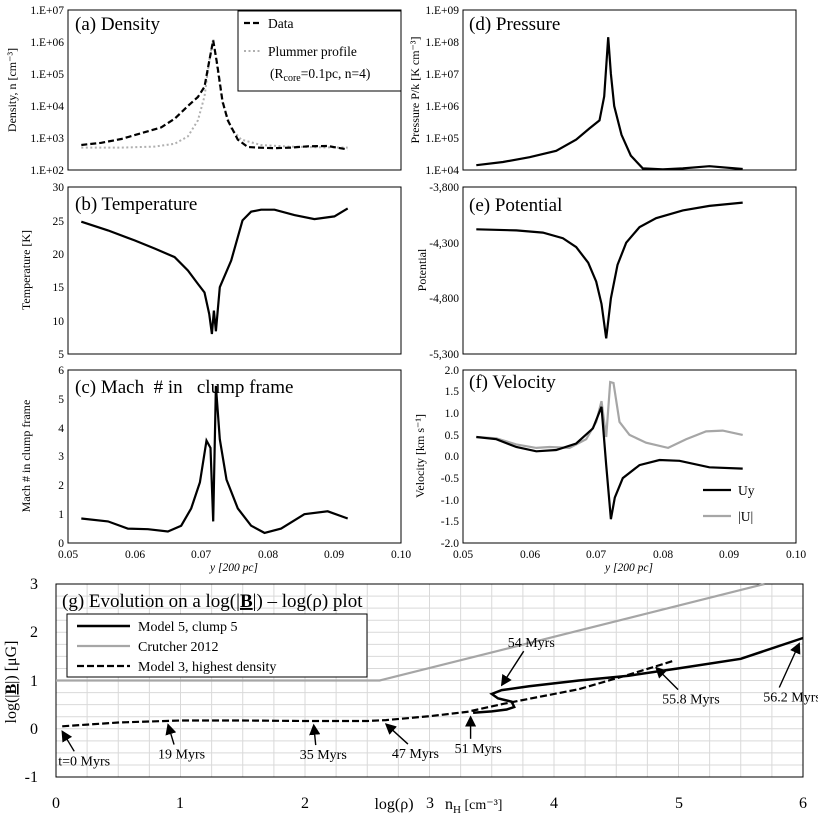 This screenshot has height=818, width=818. Describe the element at coordinates (181, 755) in the screenshot. I see `evolution-annotation-label: 19 Myrs` at that location.